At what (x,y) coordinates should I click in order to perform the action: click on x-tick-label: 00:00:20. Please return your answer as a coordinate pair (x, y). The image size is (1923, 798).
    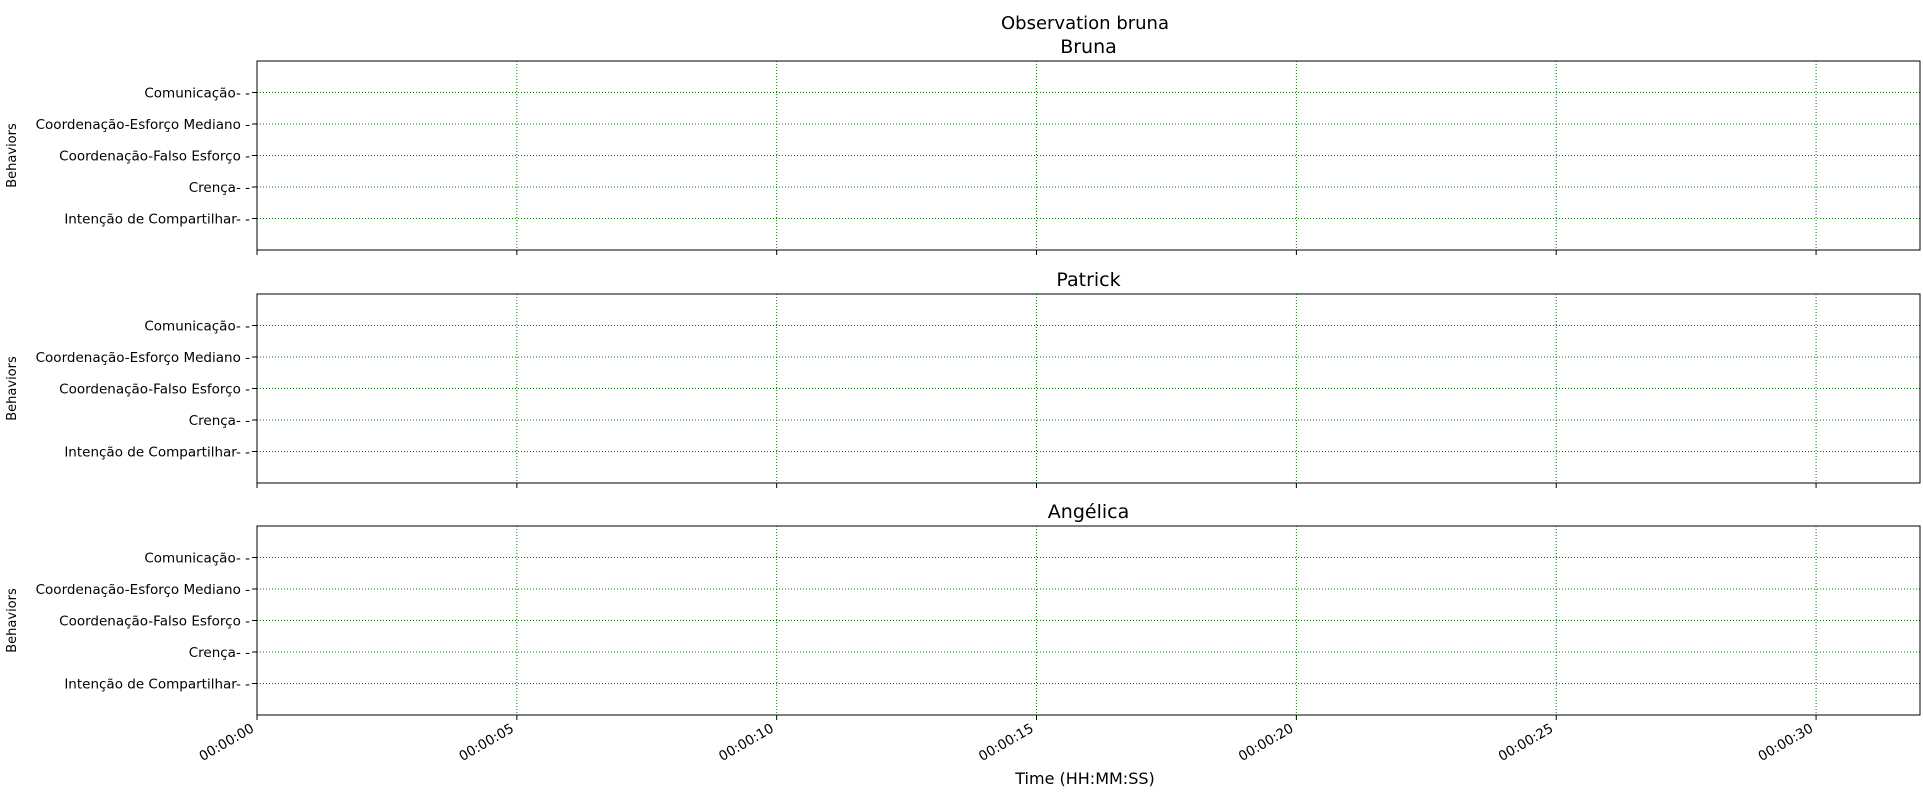
    Looking at the image, I should click on (1266, 743).